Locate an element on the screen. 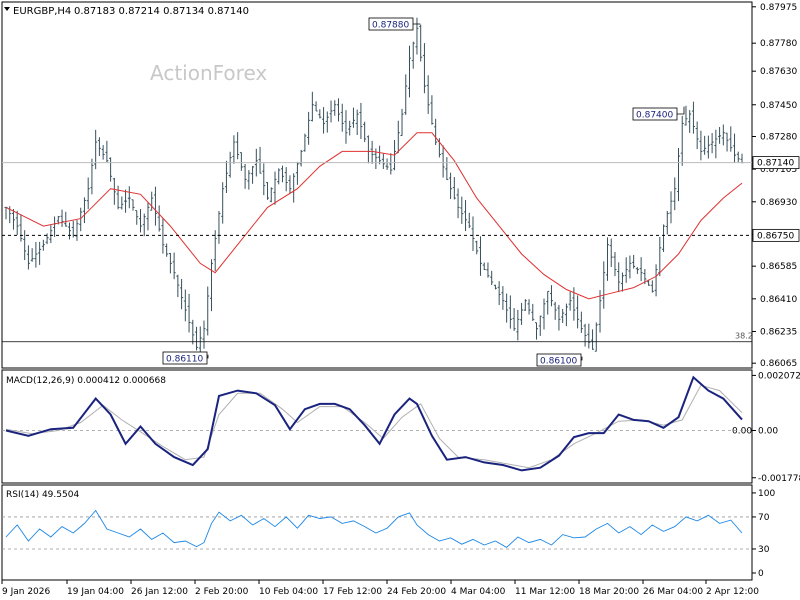 Image resolution: width=800 pixels, height=600 pixels. price-y-tick-label: 0.87450 is located at coordinates (778, 106).